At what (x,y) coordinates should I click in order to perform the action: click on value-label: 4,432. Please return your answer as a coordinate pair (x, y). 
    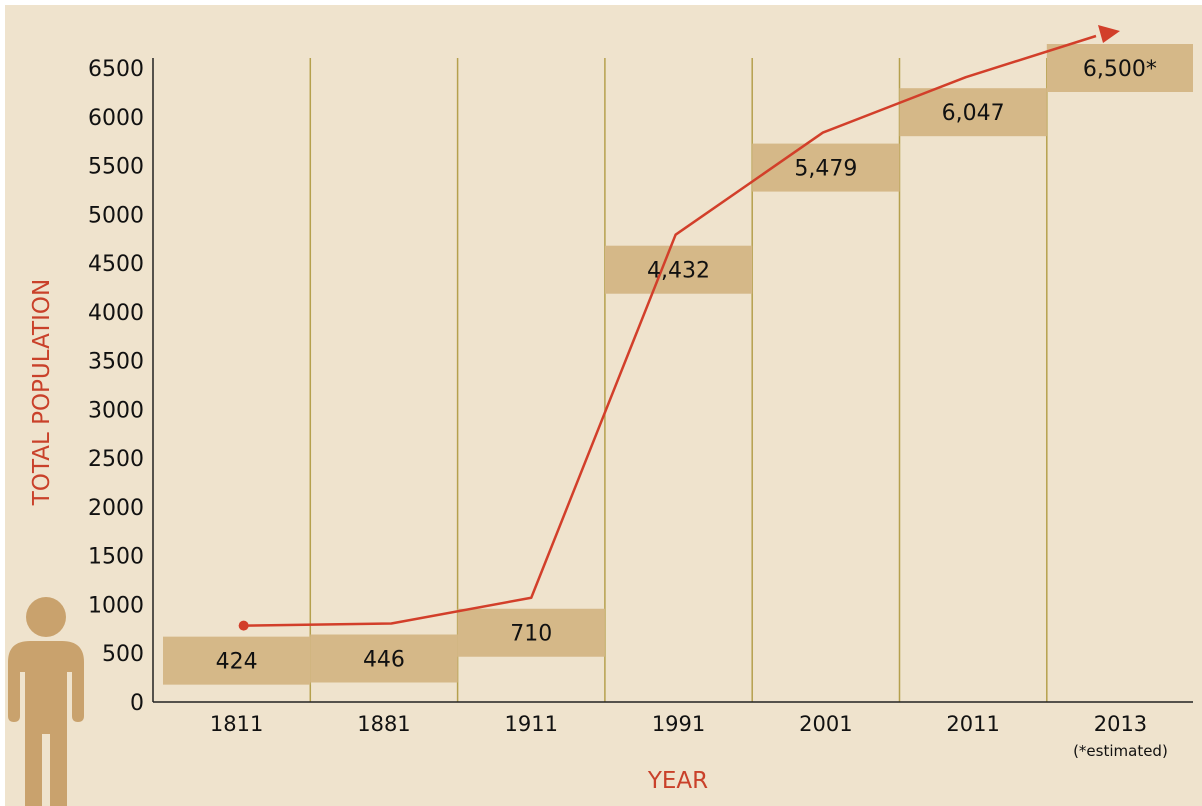
    Looking at the image, I should click on (678, 271).